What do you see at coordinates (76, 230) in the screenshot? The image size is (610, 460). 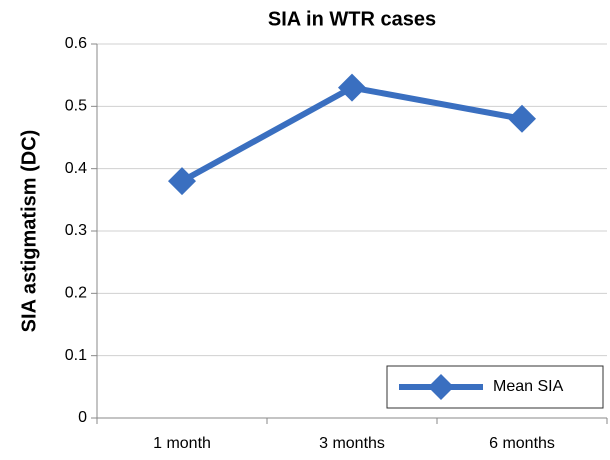 I see `y-tick-label: 0.3` at bounding box center [76, 230].